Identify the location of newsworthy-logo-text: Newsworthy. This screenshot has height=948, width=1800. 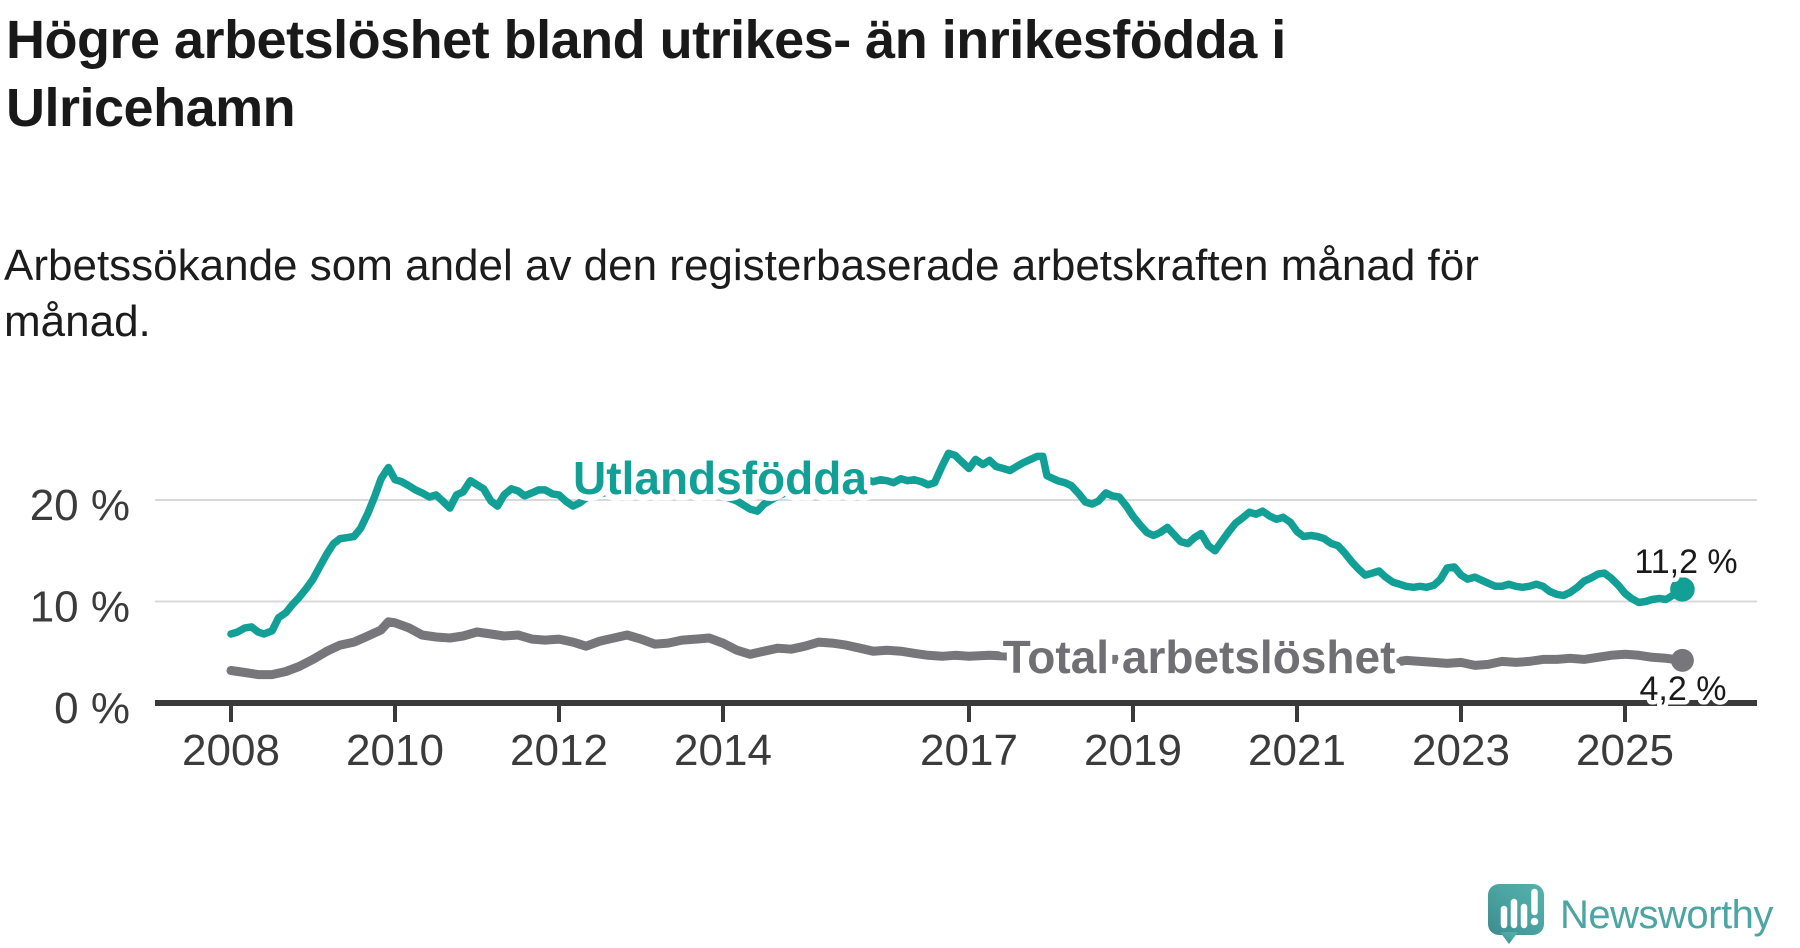
(1666, 915).